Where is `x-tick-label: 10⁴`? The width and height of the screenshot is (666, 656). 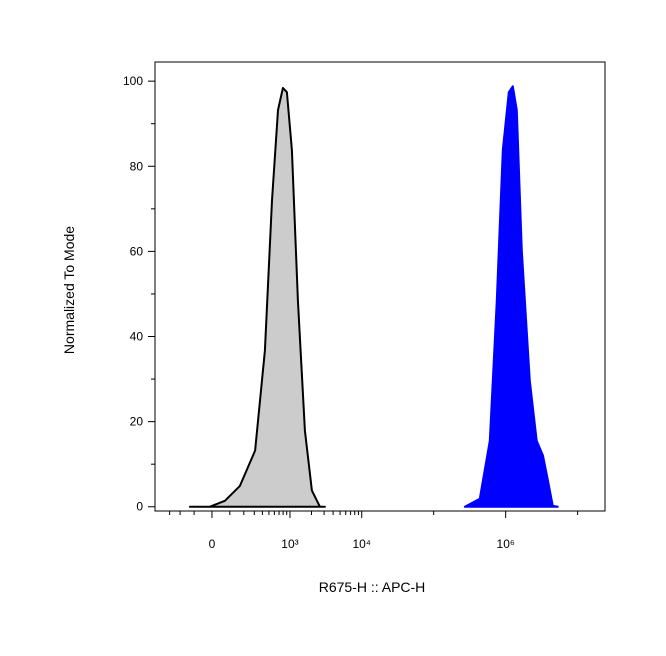
x-tick-label: 10⁴ is located at coordinates (361, 544).